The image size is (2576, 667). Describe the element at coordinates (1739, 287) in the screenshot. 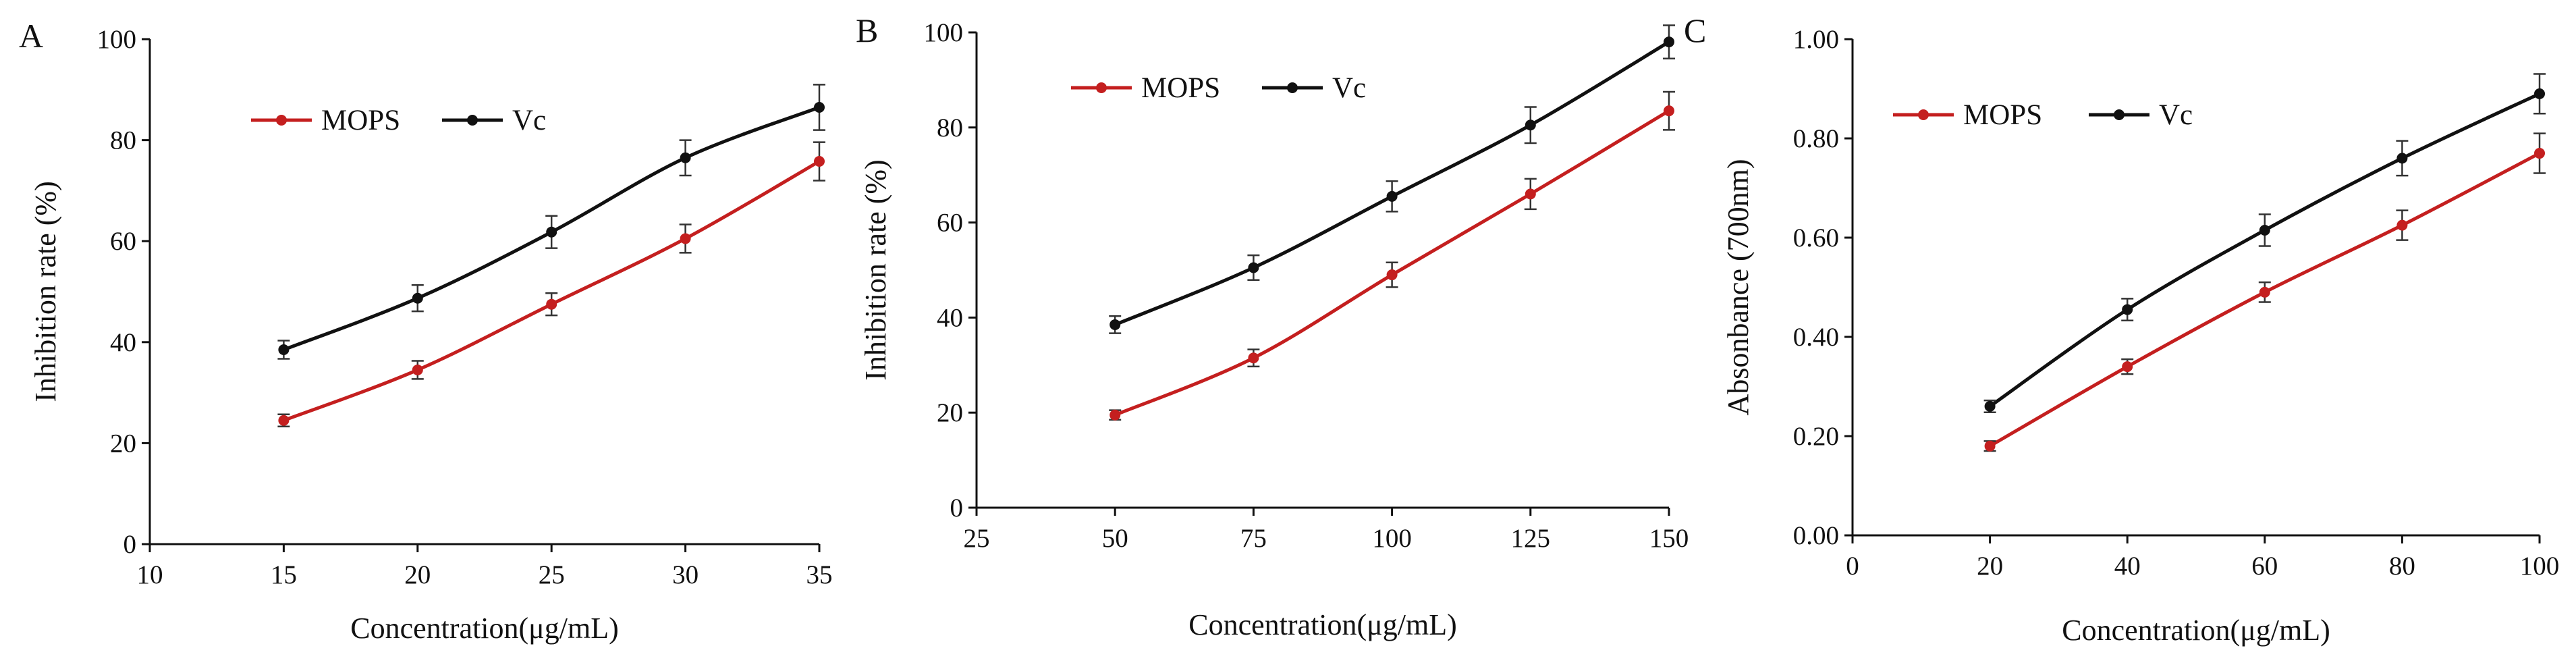

I see `y-axis-title: Absonbance (700nm)` at that location.